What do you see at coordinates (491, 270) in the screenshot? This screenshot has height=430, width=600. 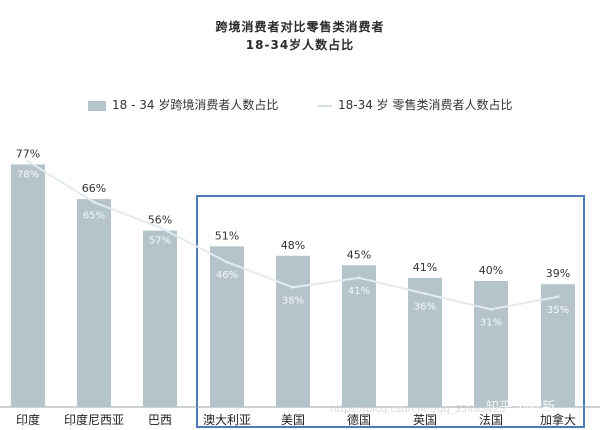 I see `bar-label-8: 40%` at bounding box center [491, 270].